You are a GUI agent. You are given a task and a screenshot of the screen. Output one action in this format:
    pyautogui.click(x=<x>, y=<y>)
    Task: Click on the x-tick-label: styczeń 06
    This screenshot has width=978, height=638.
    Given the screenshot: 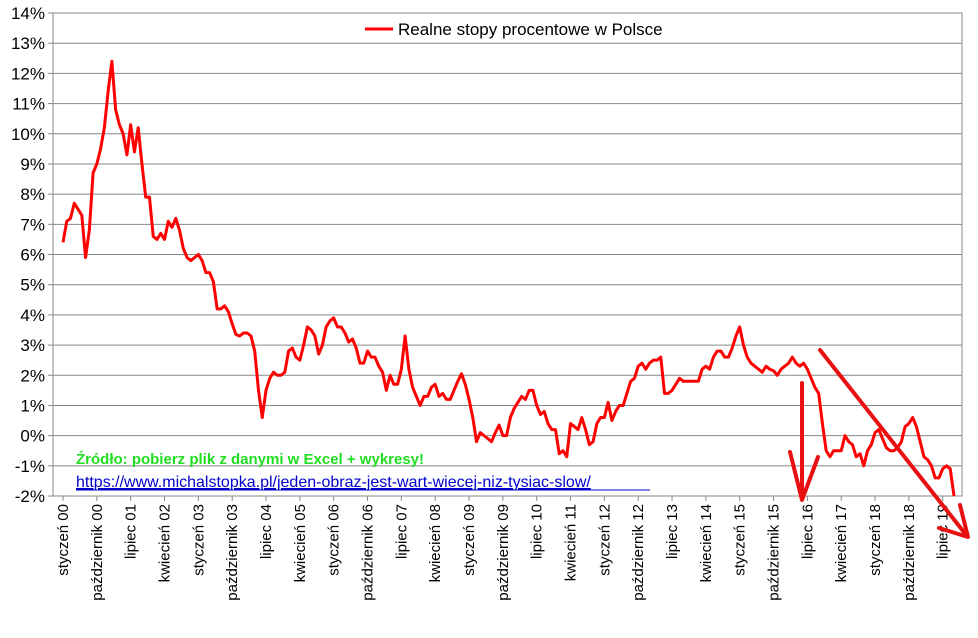 What is the action you would take?
    pyautogui.click(x=334, y=540)
    